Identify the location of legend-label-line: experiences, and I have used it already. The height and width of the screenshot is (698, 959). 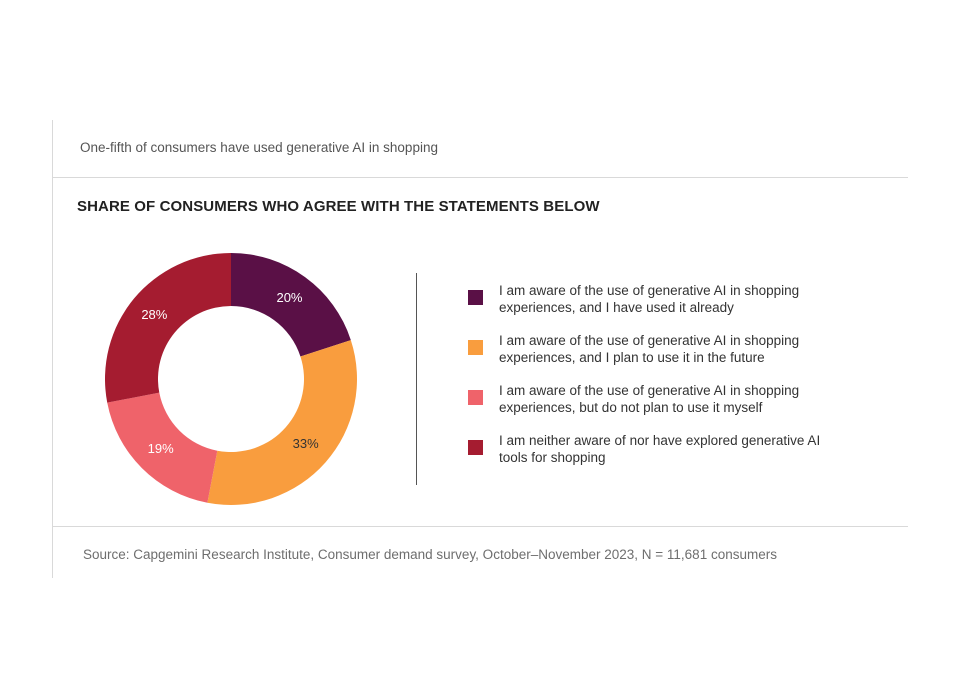
(616, 307).